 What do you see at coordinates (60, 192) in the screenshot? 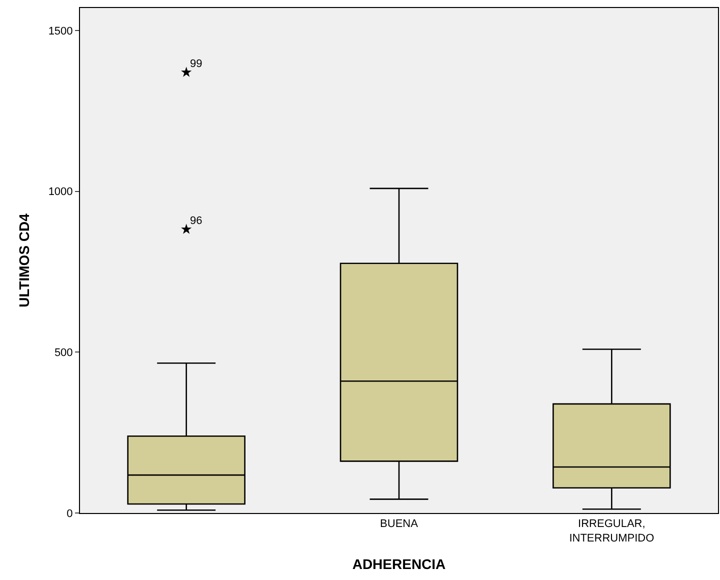
I see `y-tick-label: 1000` at bounding box center [60, 192].